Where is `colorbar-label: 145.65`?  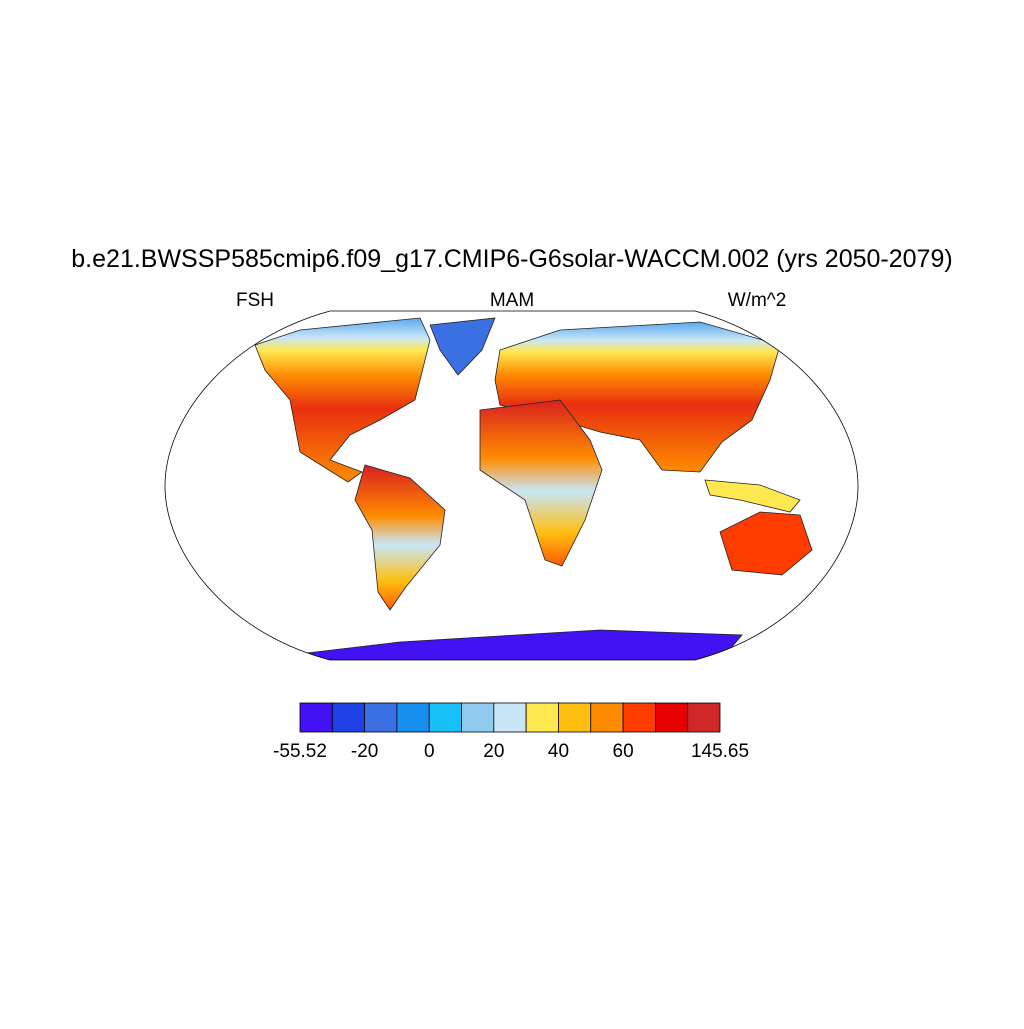
colorbar-label: 145.65 is located at coordinates (720, 751).